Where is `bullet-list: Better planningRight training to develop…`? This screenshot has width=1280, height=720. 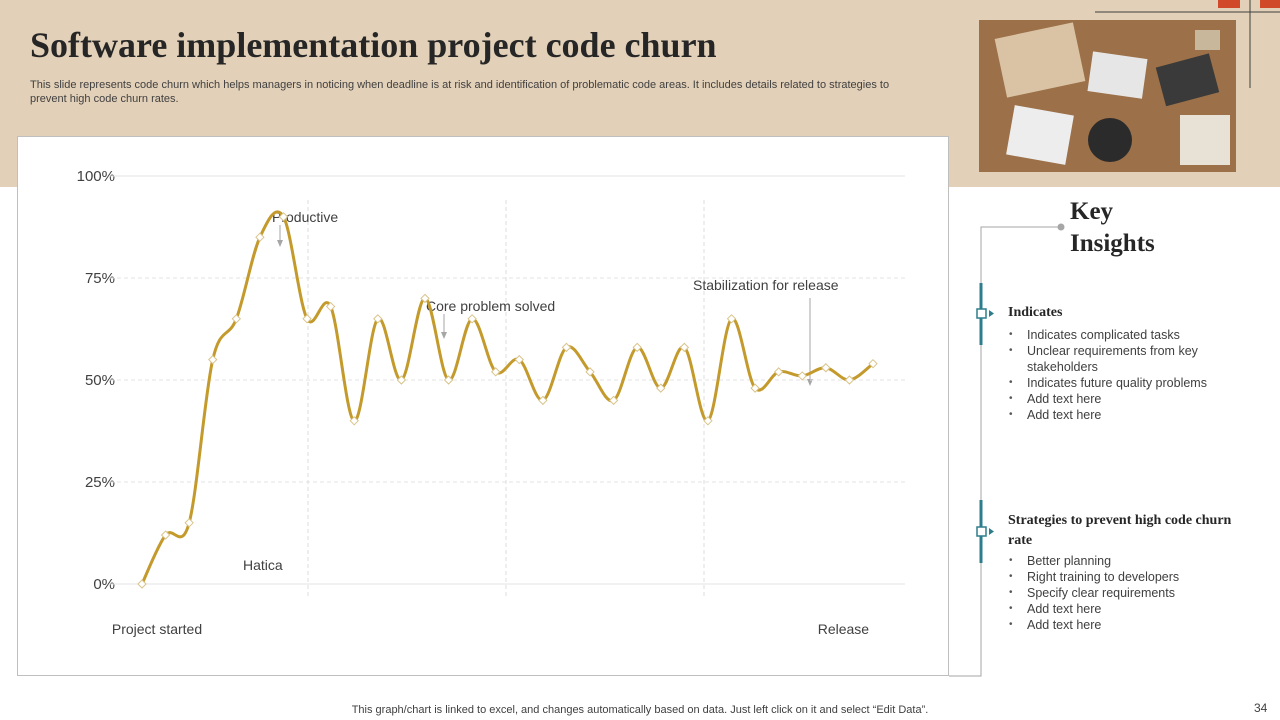
bullet-list: Better planningRight training to develop… is located at coordinates (1132, 593).